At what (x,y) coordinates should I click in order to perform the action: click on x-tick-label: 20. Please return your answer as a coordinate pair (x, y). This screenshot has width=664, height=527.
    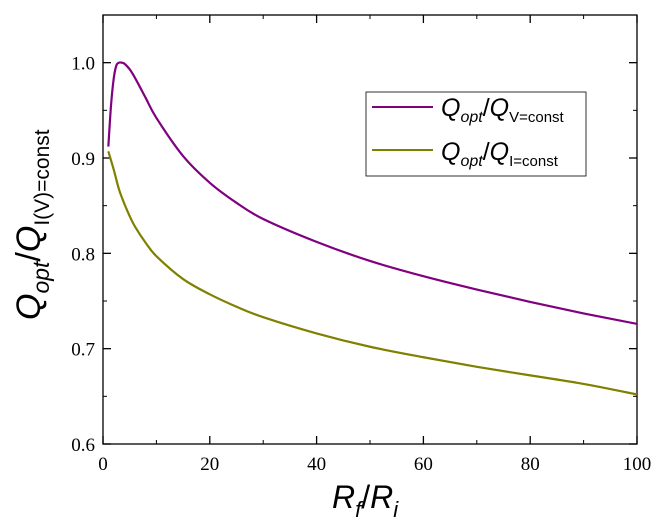
    Looking at the image, I should click on (209, 464).